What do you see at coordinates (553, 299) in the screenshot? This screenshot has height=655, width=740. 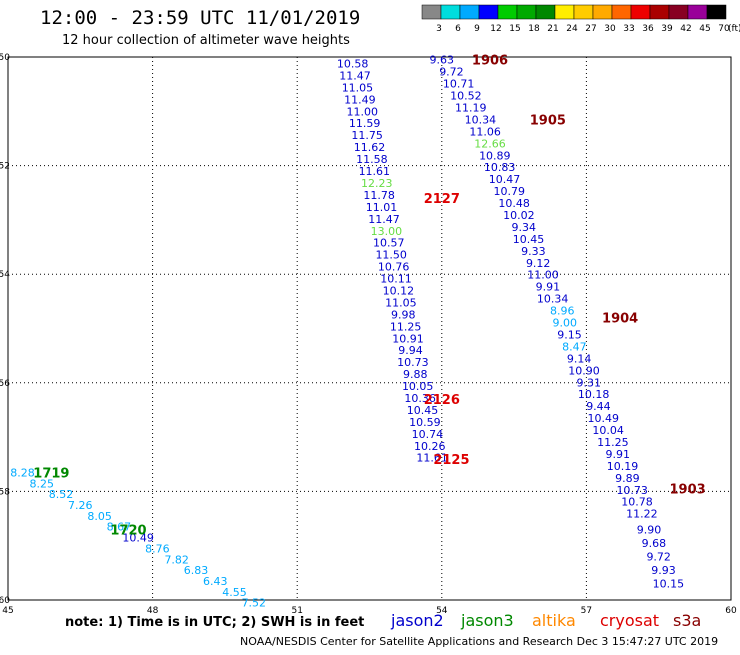 I see `wave-height-point: 10.34` at bounding box center [553, 299].